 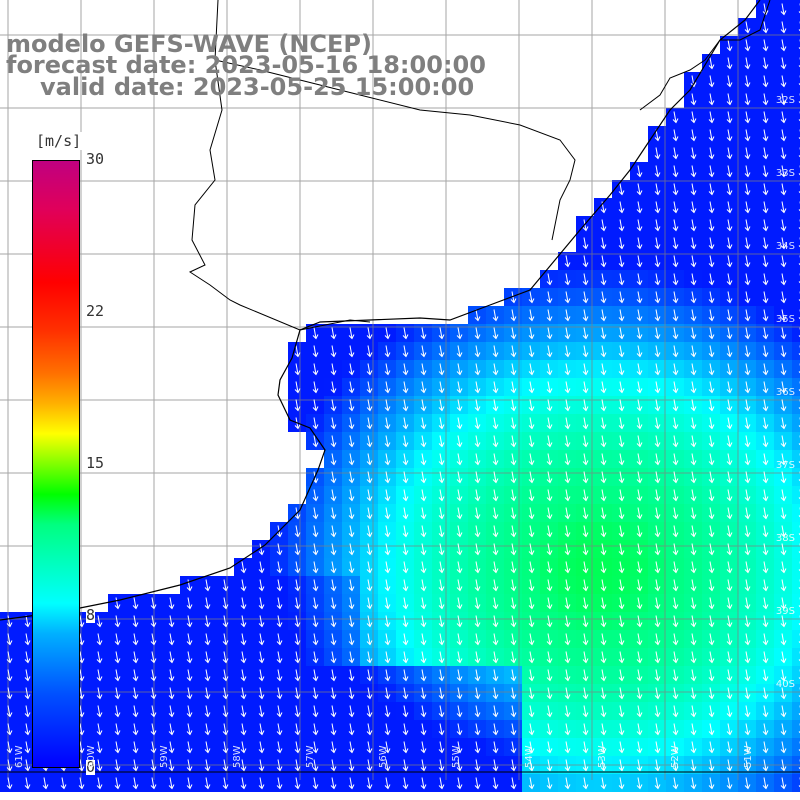 What do you see at coordinates (246, 65) in the screenshot?
I see `forecast-date: forecast date: 2023-05-16 18:00:00` at bounding box center [246, 65].